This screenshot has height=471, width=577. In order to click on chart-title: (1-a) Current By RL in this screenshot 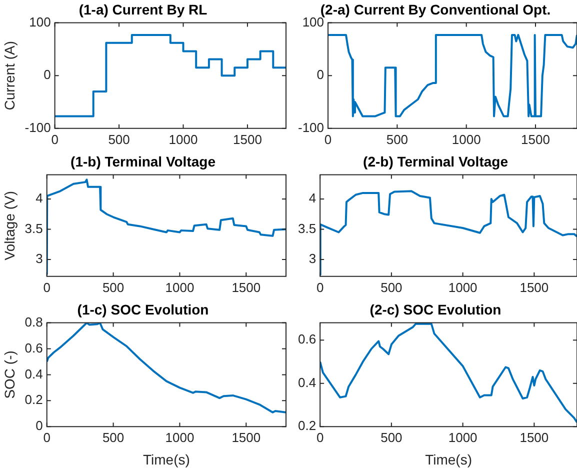, I will do `click(143, 9)`.